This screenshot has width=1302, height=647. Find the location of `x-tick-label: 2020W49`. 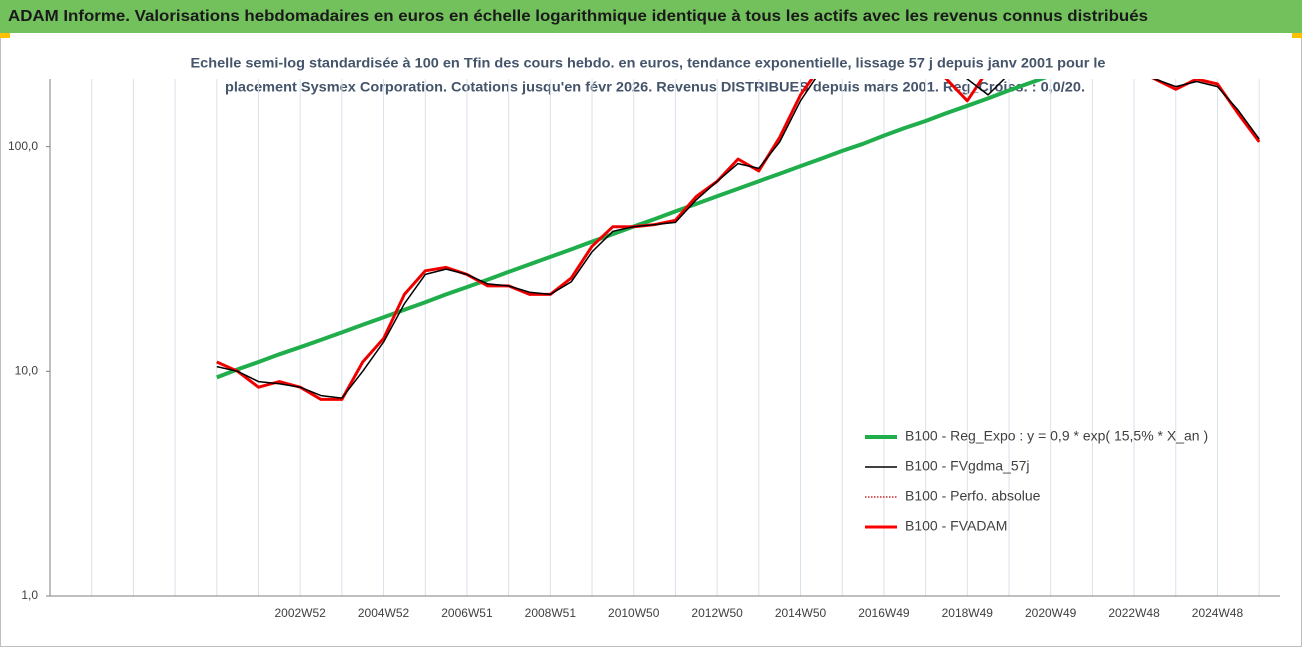

x-tick-label: 2020W49 is located at coordinates (1051, 613).